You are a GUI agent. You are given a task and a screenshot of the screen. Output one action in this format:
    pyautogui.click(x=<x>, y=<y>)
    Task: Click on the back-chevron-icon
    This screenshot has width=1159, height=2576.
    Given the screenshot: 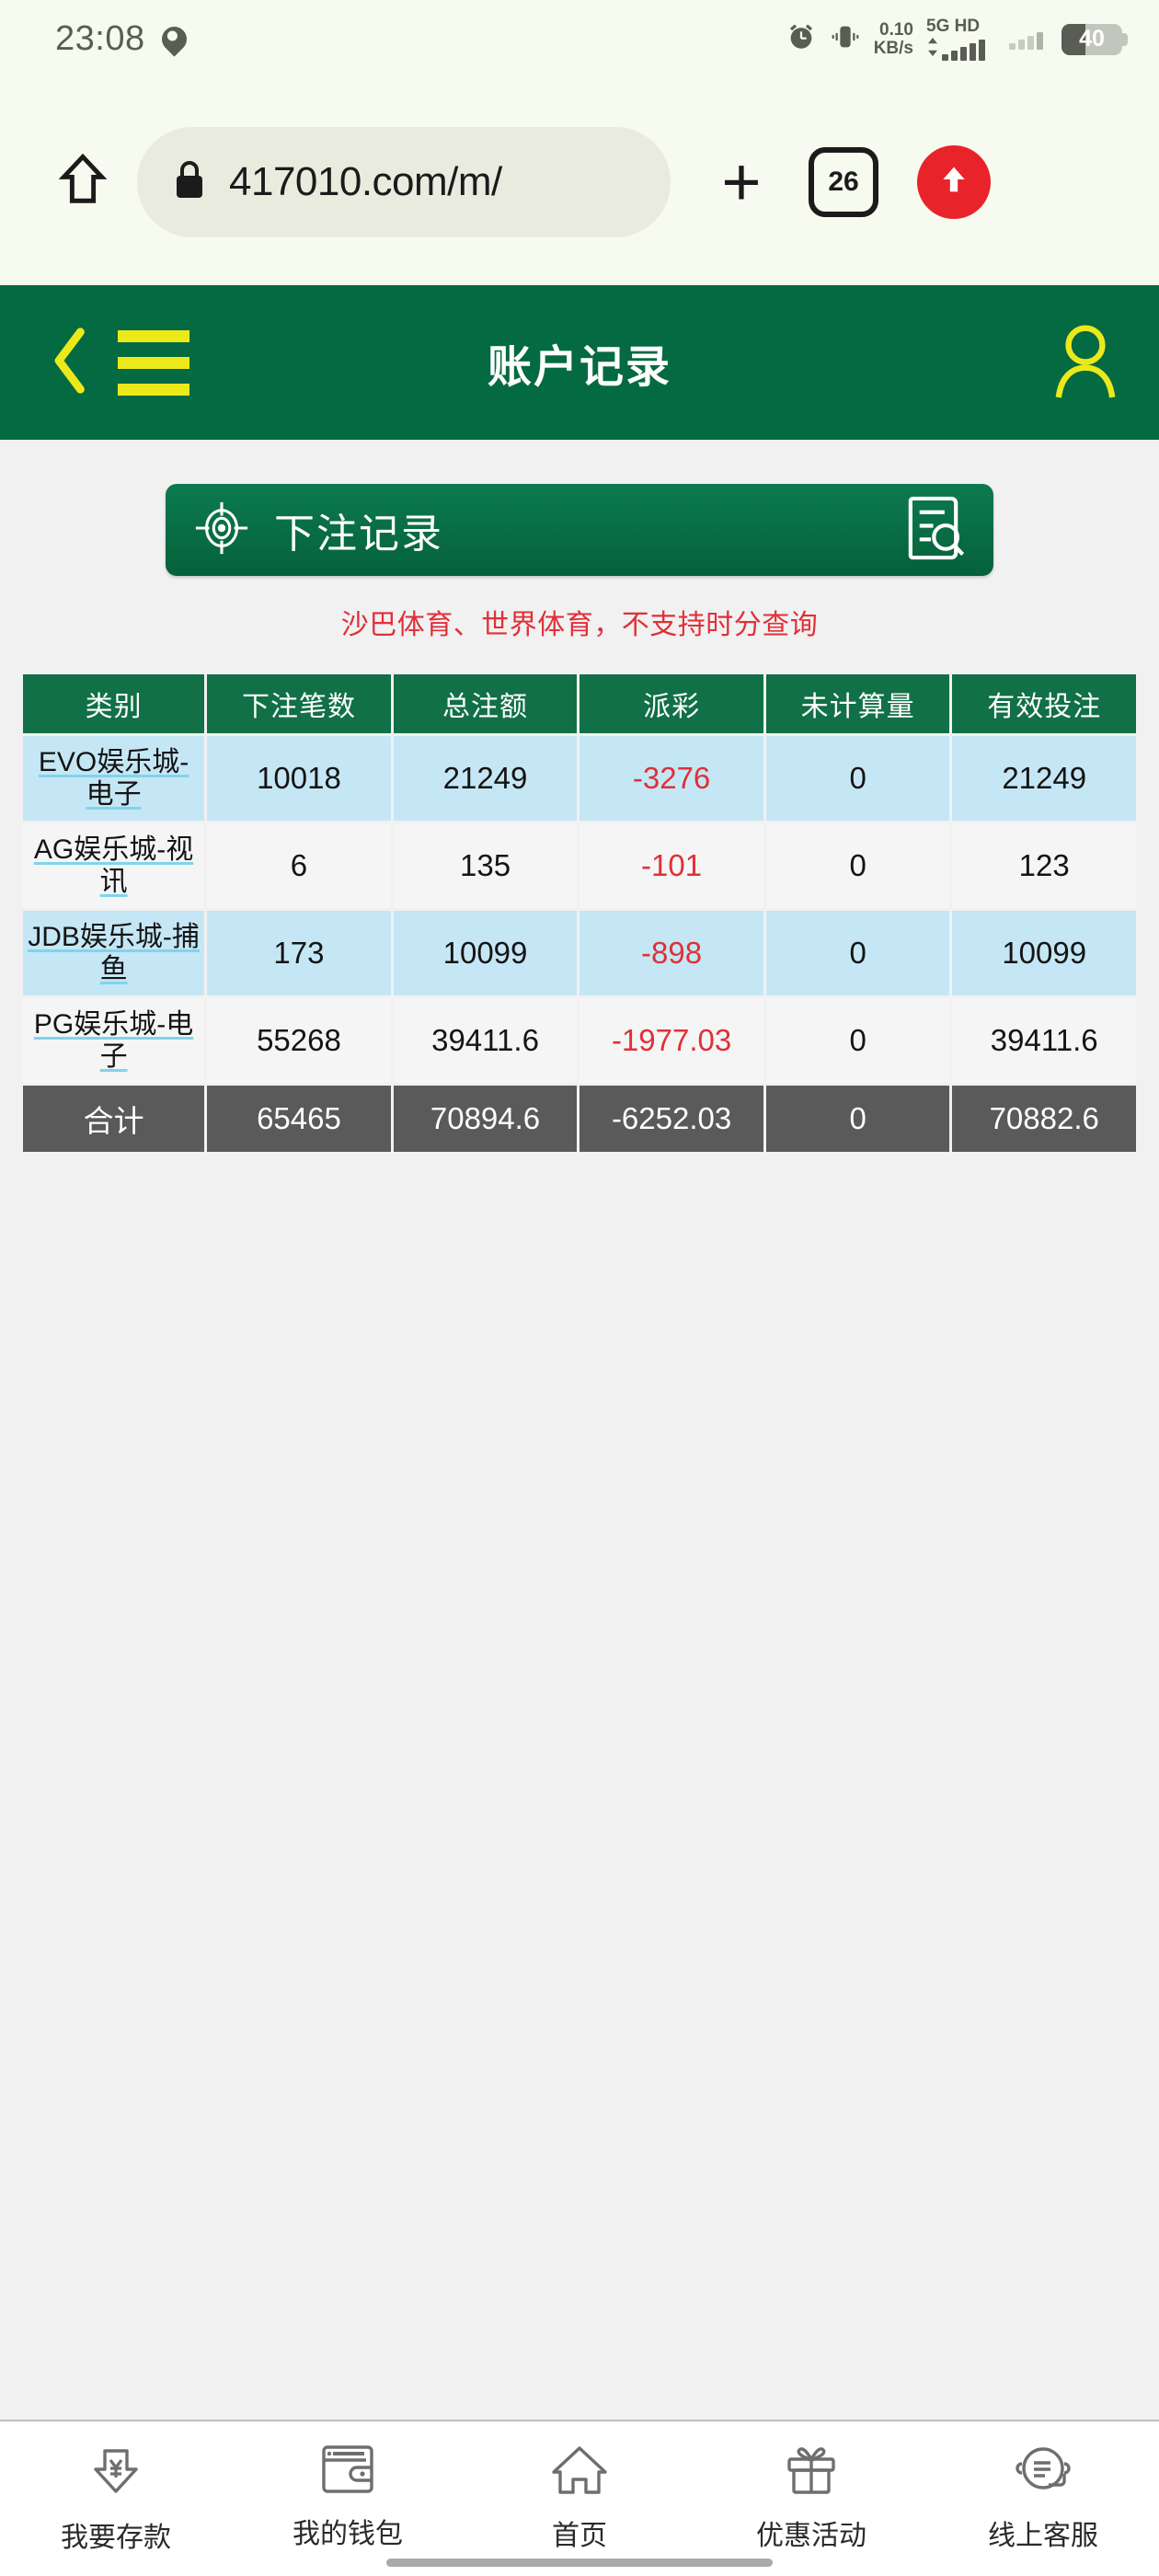 What is the action you would take?
    pyautogui.click(x=71, y=363)
    